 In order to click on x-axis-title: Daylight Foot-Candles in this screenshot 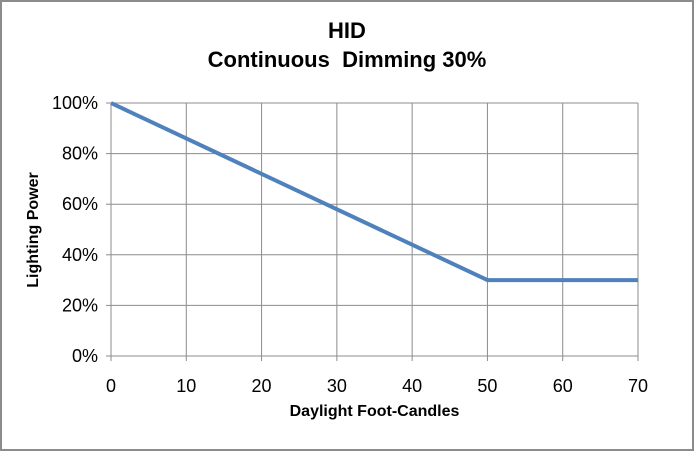, I will do `click(374, 411)`.